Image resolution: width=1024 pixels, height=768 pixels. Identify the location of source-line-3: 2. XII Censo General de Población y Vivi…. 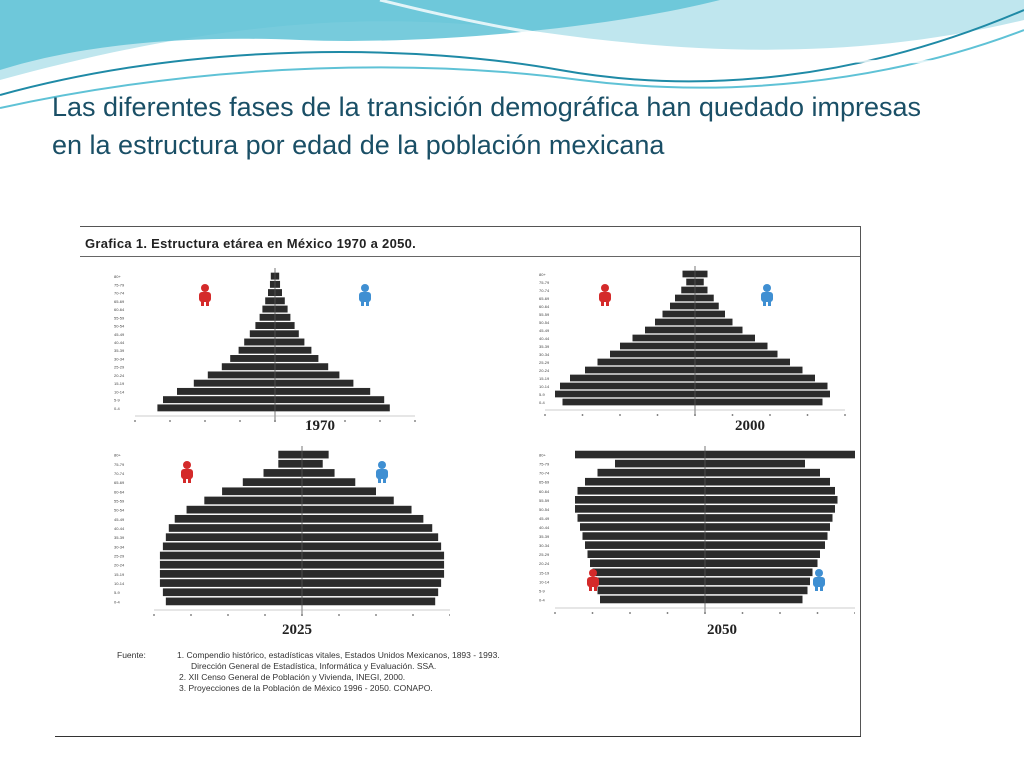
(292, 677).